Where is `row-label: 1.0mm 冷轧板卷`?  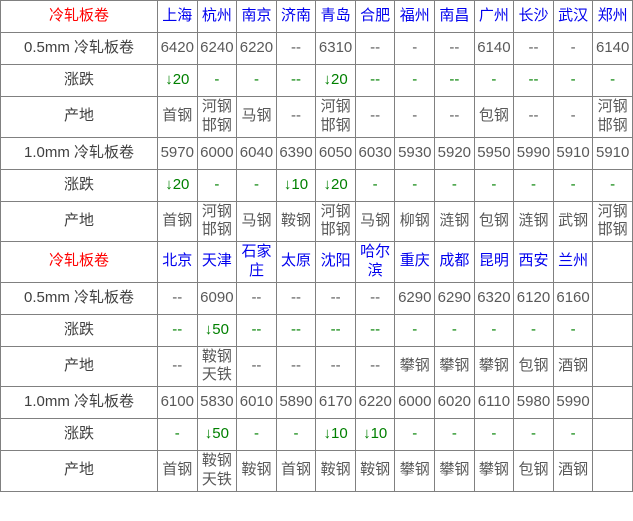 row-label: 1.0mm 冷轧板卷 is located at coordinates (79, 153).